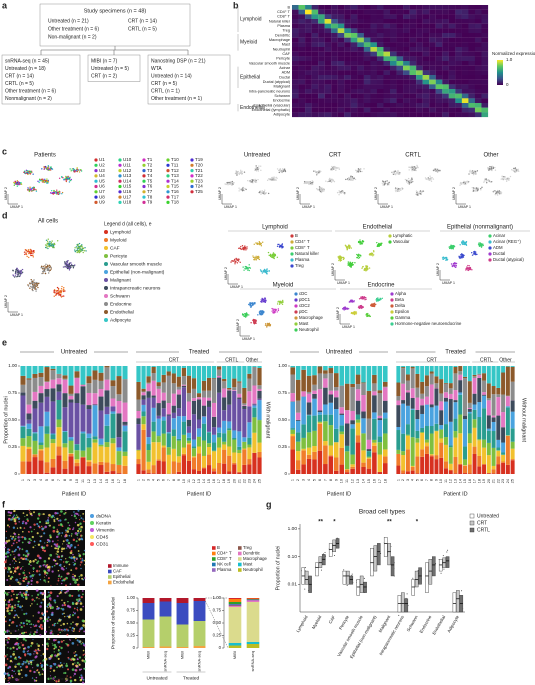 This screenshot has width=535, height=685. I want to click on legend-label: U4, so click(102, 175).